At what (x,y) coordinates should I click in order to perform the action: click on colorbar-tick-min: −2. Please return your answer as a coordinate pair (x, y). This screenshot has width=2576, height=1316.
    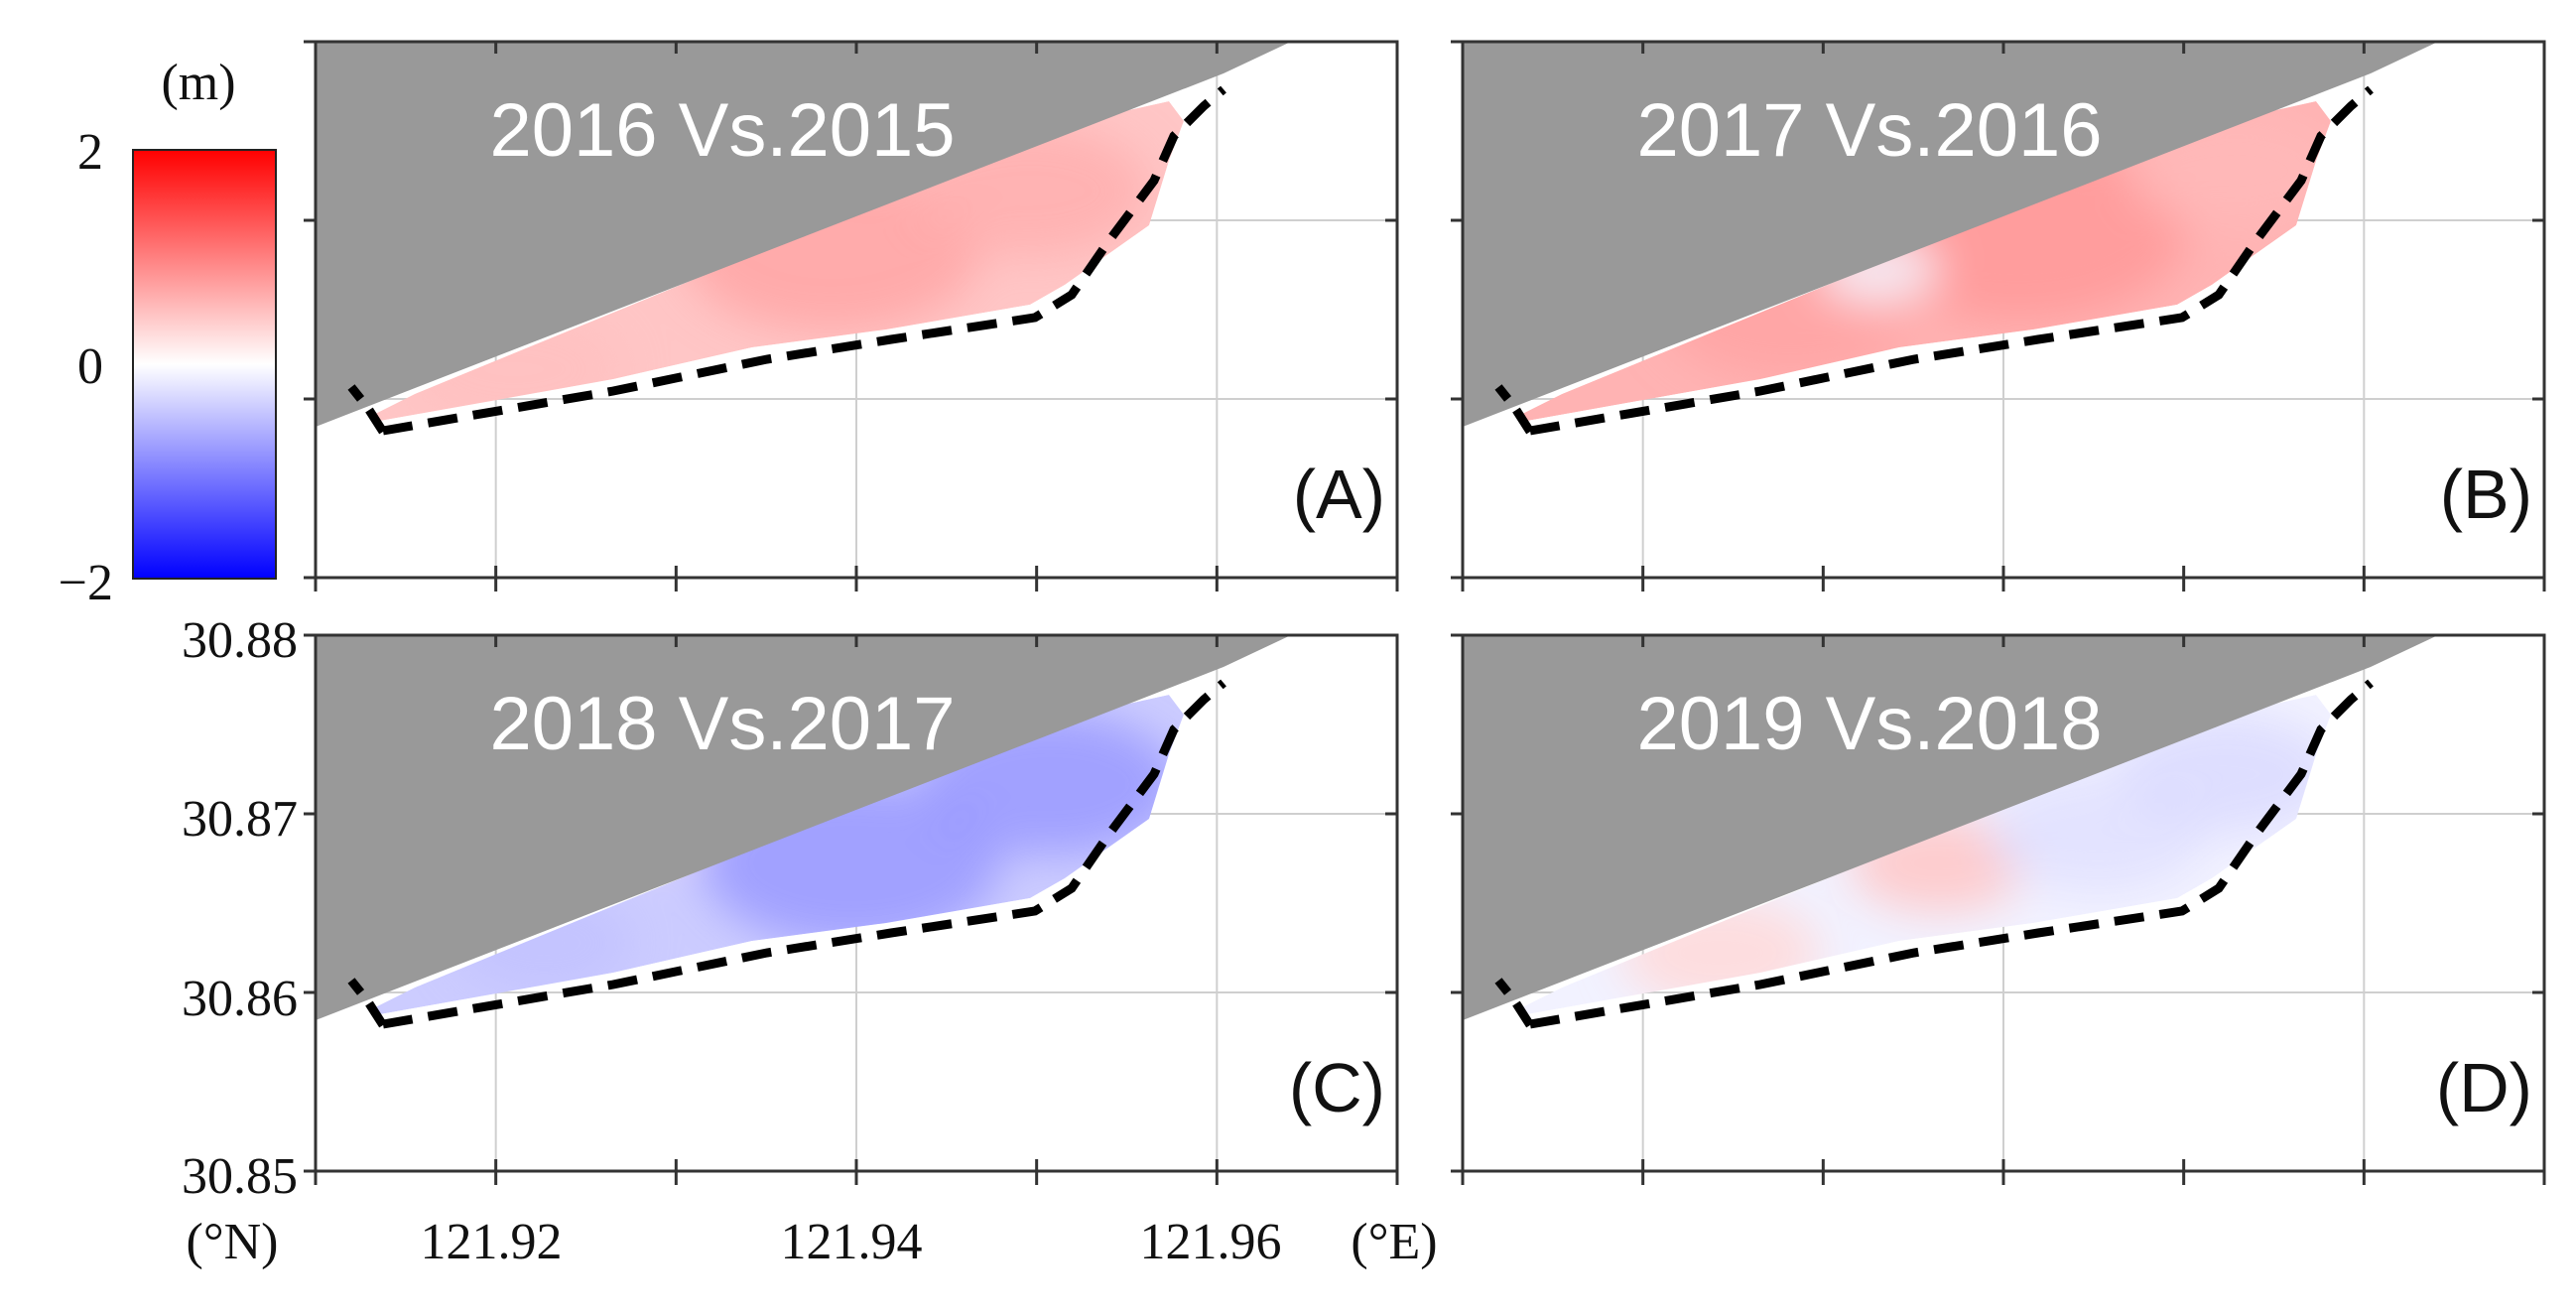
    Looking at the image, I should click on (86, 583).